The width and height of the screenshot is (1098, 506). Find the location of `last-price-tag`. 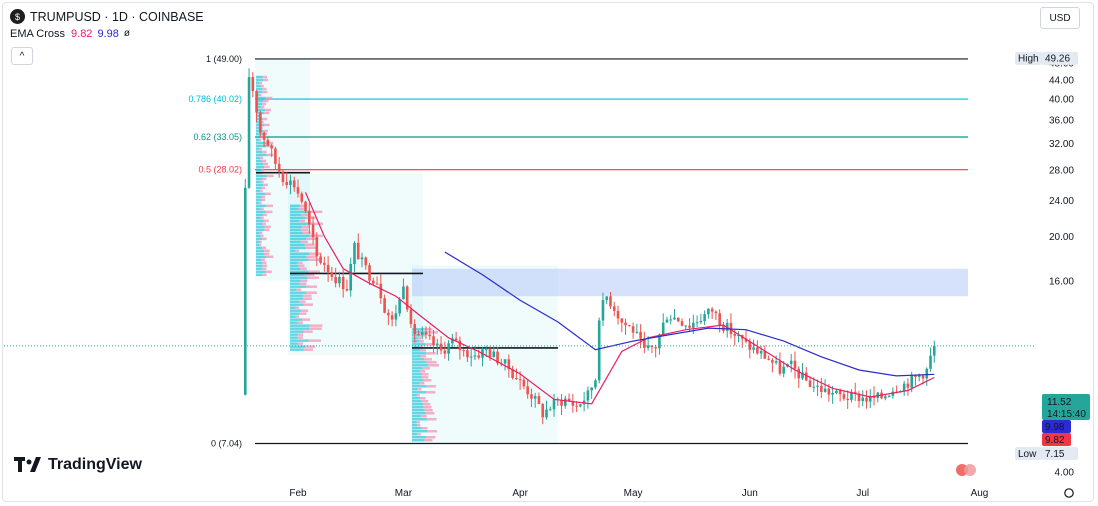

last-price-tag is located at coordinates (1066, 407).